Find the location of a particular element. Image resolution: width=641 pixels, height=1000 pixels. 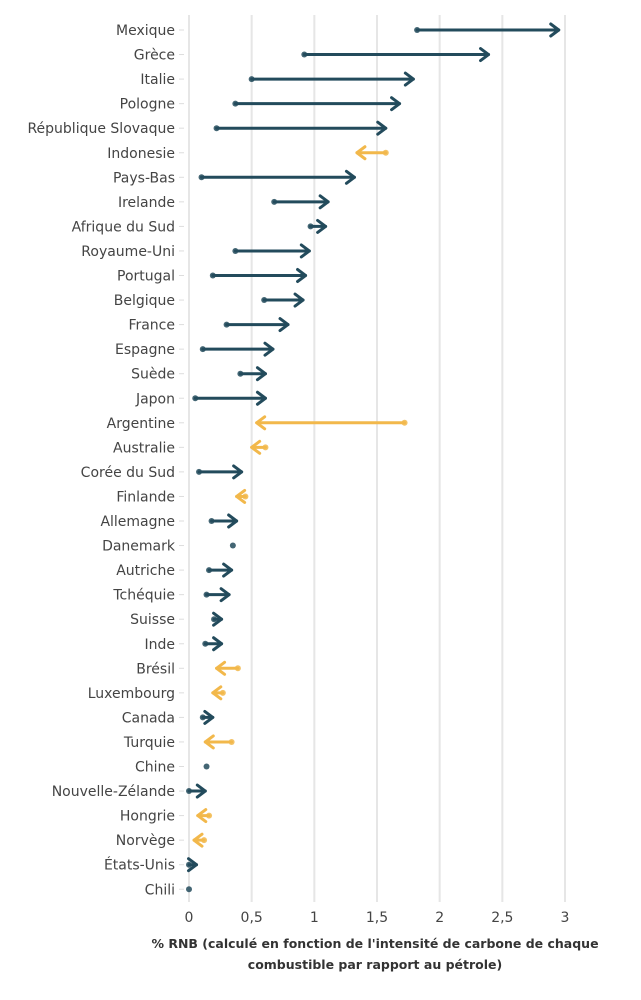

category-label: Belgique is located at coordinates (144, 301).